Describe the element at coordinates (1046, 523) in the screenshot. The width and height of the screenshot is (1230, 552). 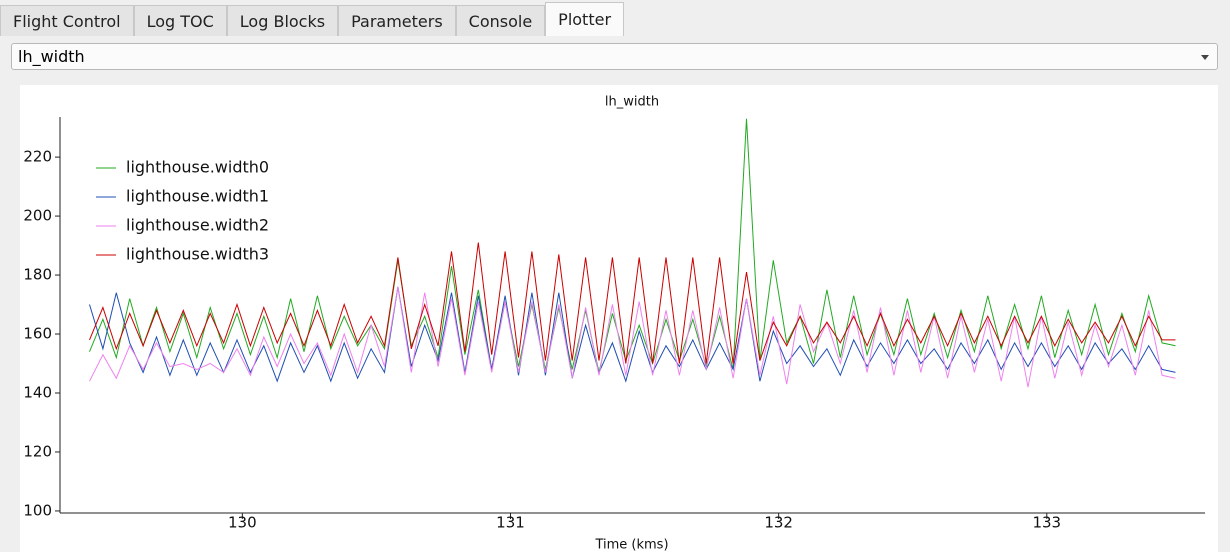
I see `x-tick-label: 133` at that location.